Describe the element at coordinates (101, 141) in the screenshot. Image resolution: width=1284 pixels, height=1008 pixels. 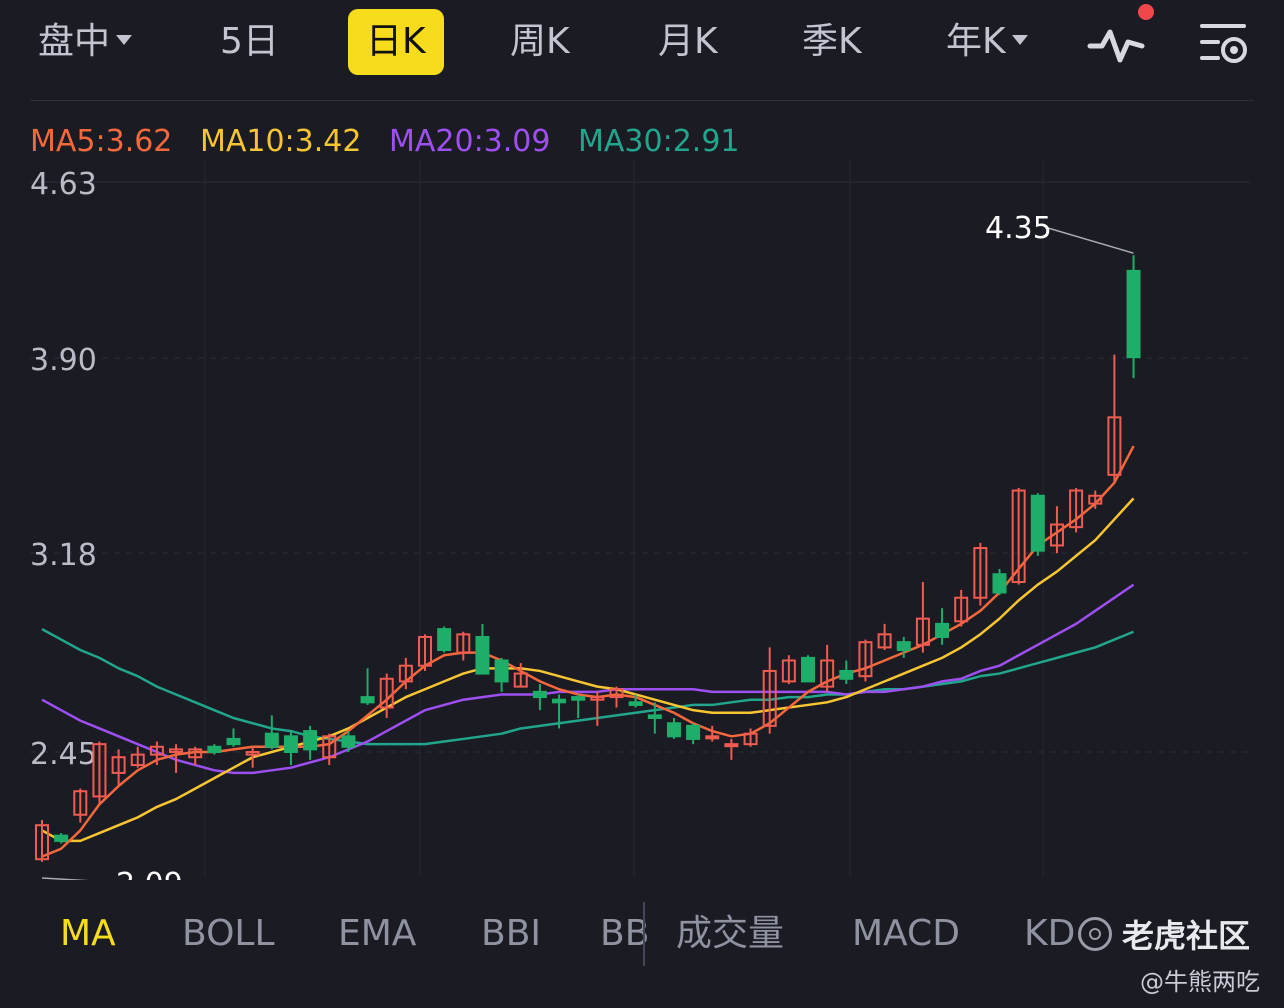
I see `legend-ma5: MA5:3.62` at that location.